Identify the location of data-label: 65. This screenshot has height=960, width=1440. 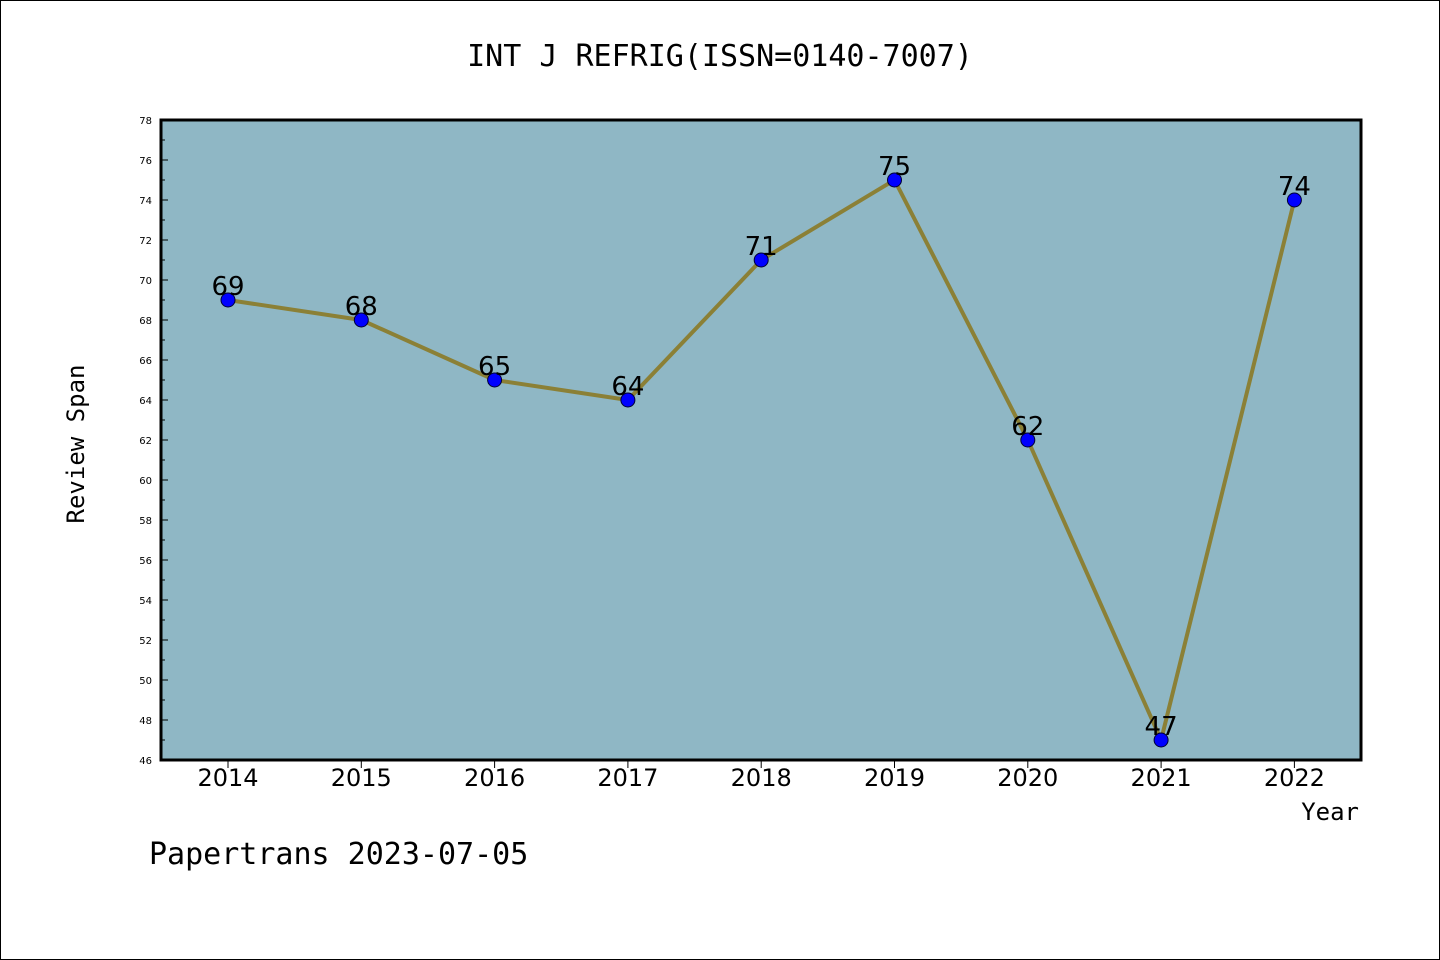
(494, 367).